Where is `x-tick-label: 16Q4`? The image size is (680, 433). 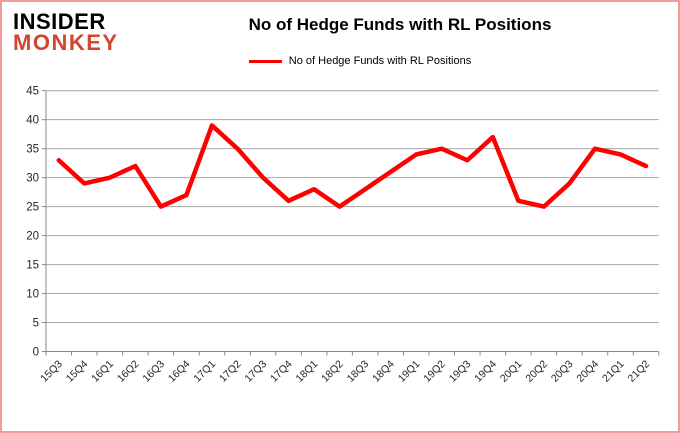
x-tick-label: 16Q4 is located at coordinates (179, 371).